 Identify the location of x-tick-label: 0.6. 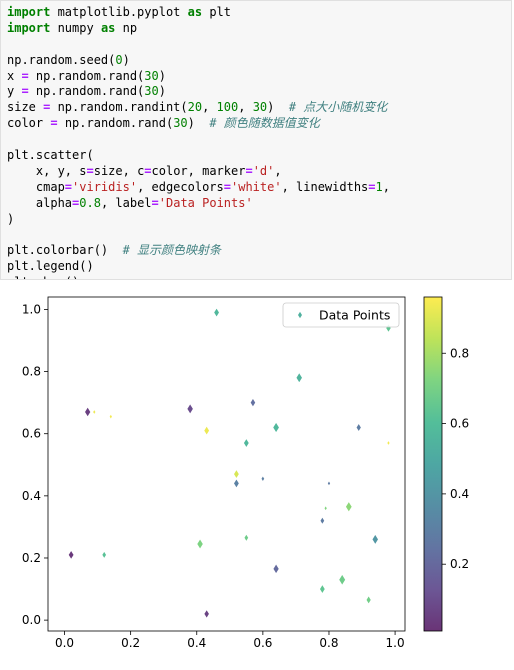
(262, 643).